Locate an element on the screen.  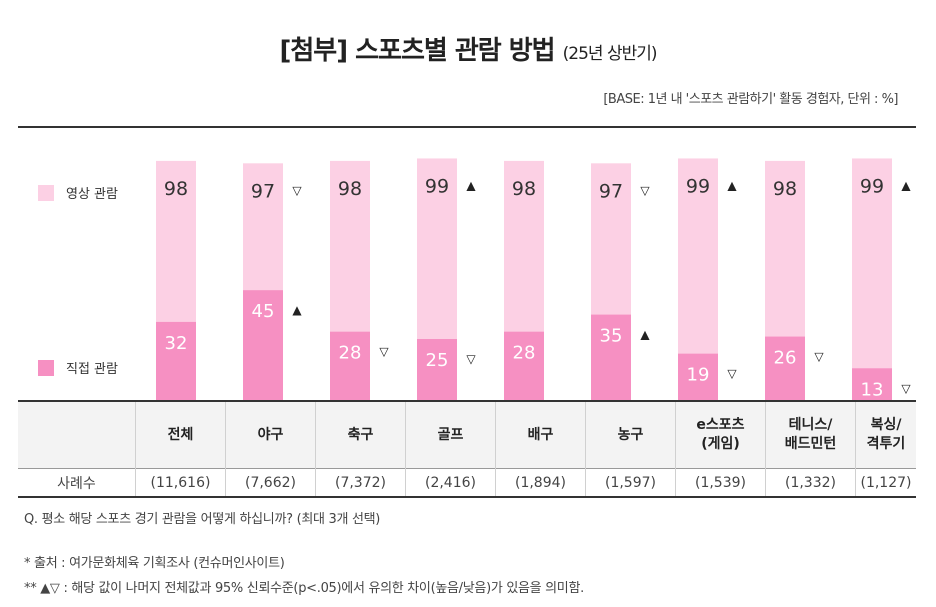
sample-cell: (7,662) is located at coordinates (270, 483).